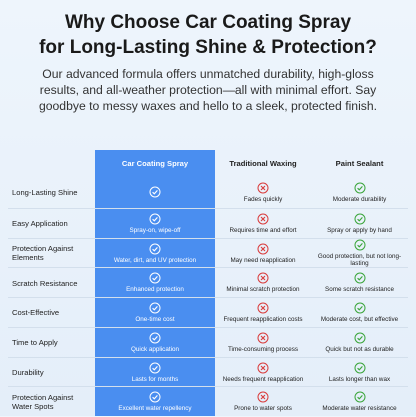  I want to click on comparison-cell: Time-consuming process, so click(263, 343).